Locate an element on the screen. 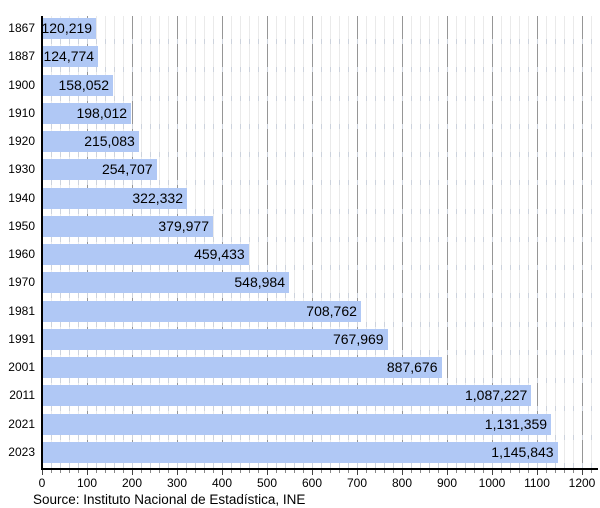 The image size is (600, 508). bar-row: 1930 254,707 is located at coordinates (303, 171).